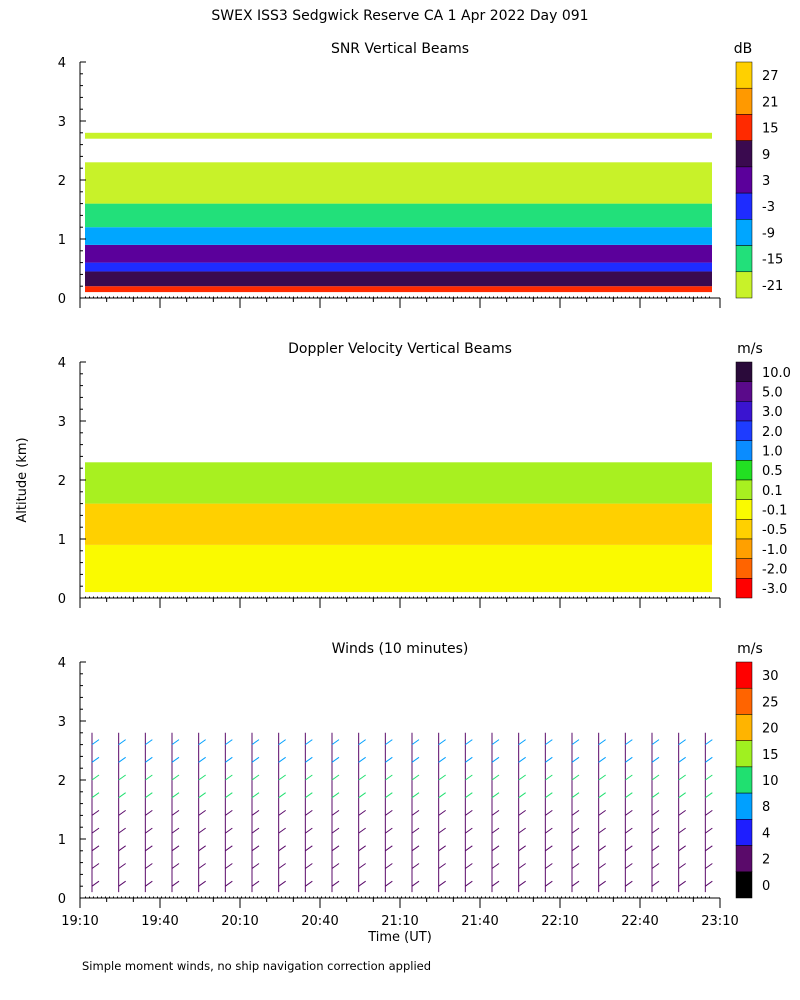 The height and width of the screenshot is (1000, 800). I want to click on heatmap-layer, so click(398, 279).